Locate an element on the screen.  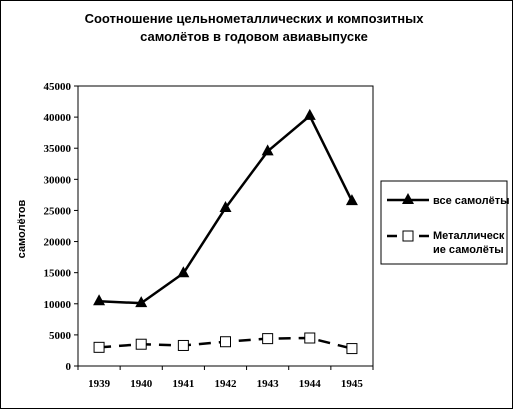
y-tick-label: 15000 is located at coordinates (58, 274).